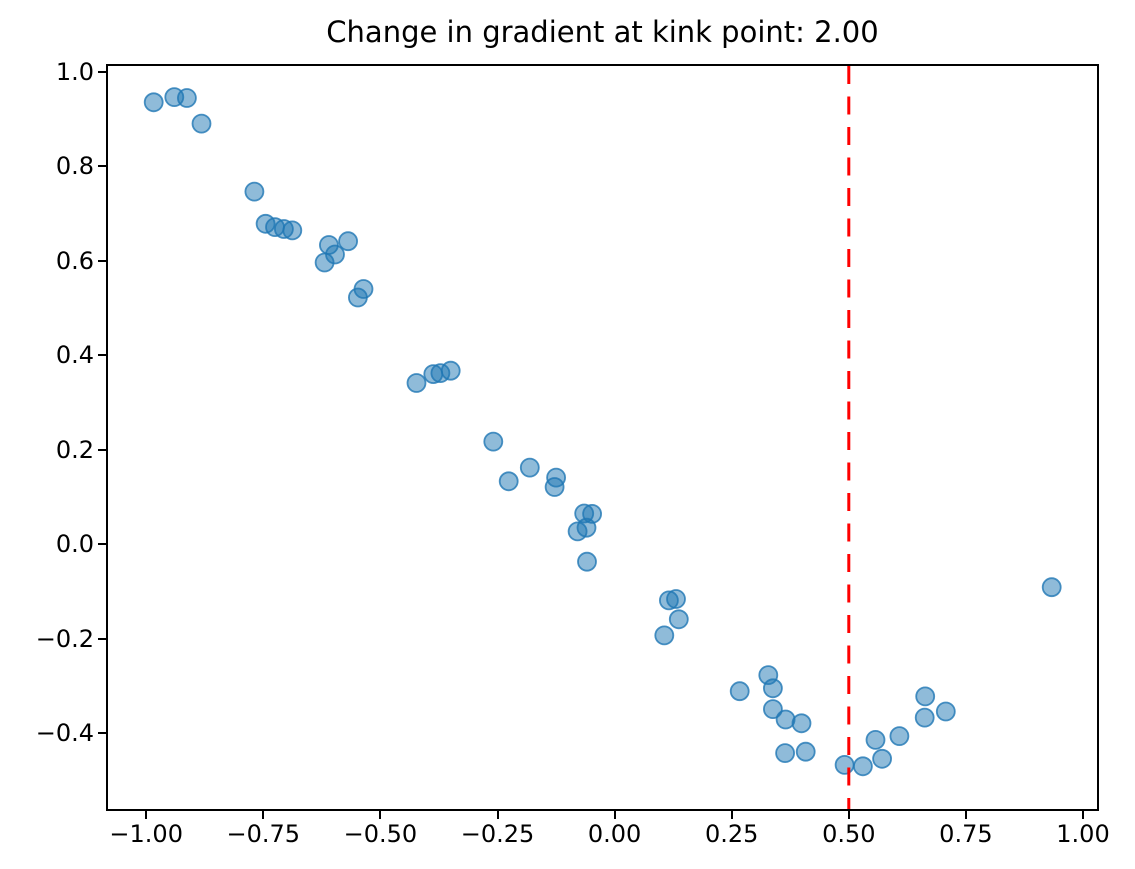  Describe the element at coordinates (602, 32) in the screenshot. I see `chart-title: Change in gradient at kink point: 2.00` at that location.